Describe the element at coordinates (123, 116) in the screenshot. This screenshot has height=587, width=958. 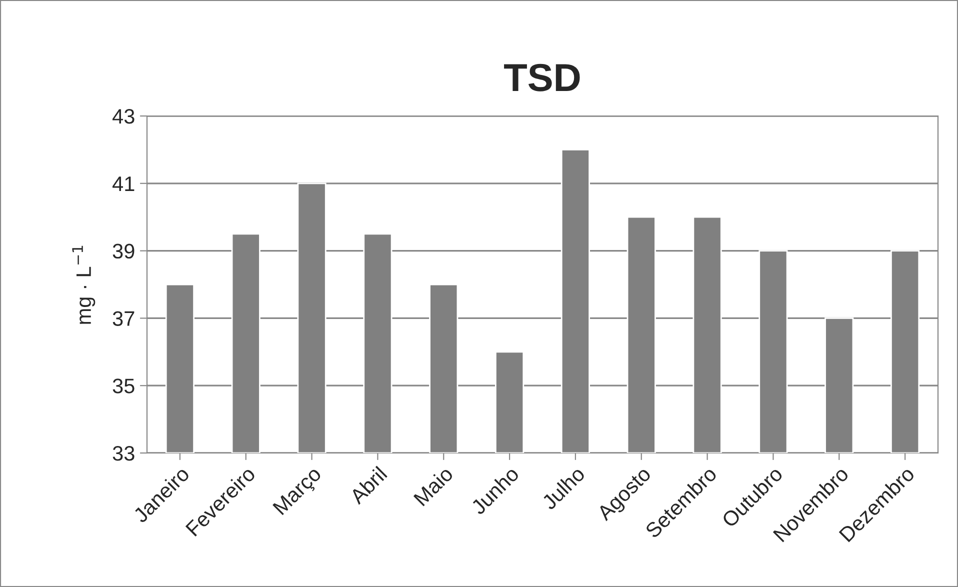
I see `y-tick-label: 43` at that location.